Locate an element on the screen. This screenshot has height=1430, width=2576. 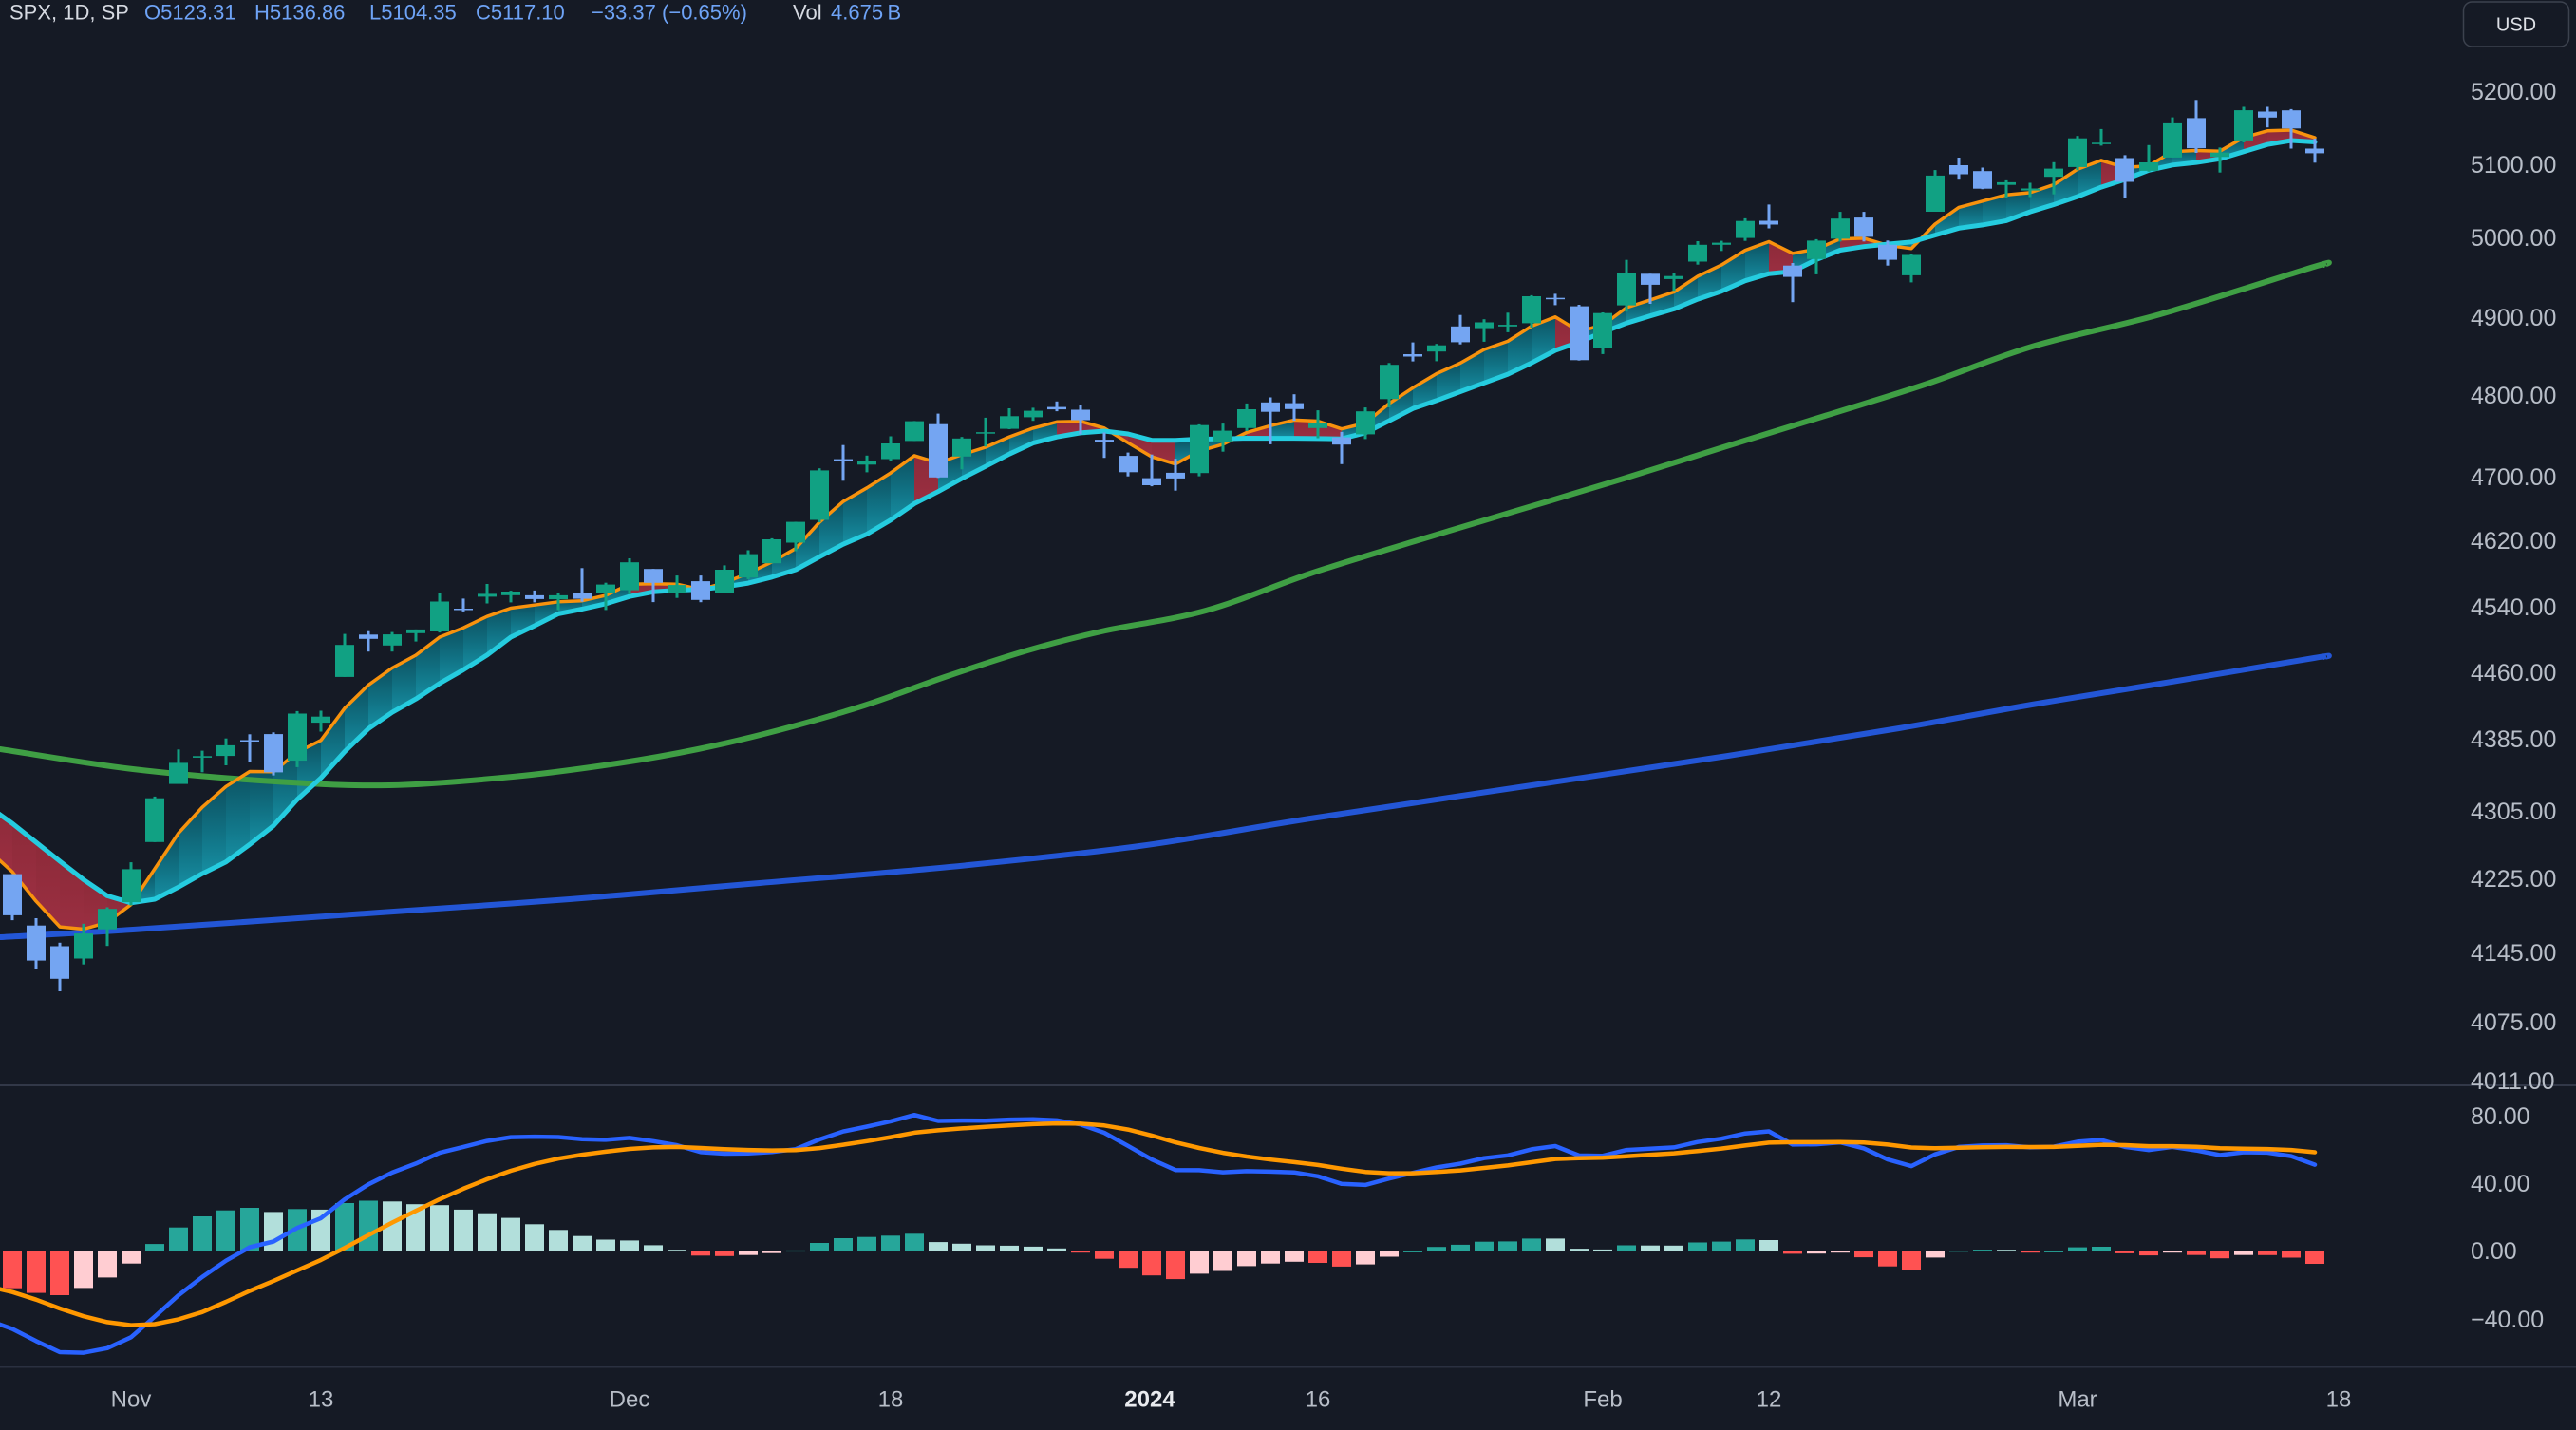
svg-text: 4900.00 is located at coordinates (2513, 318).